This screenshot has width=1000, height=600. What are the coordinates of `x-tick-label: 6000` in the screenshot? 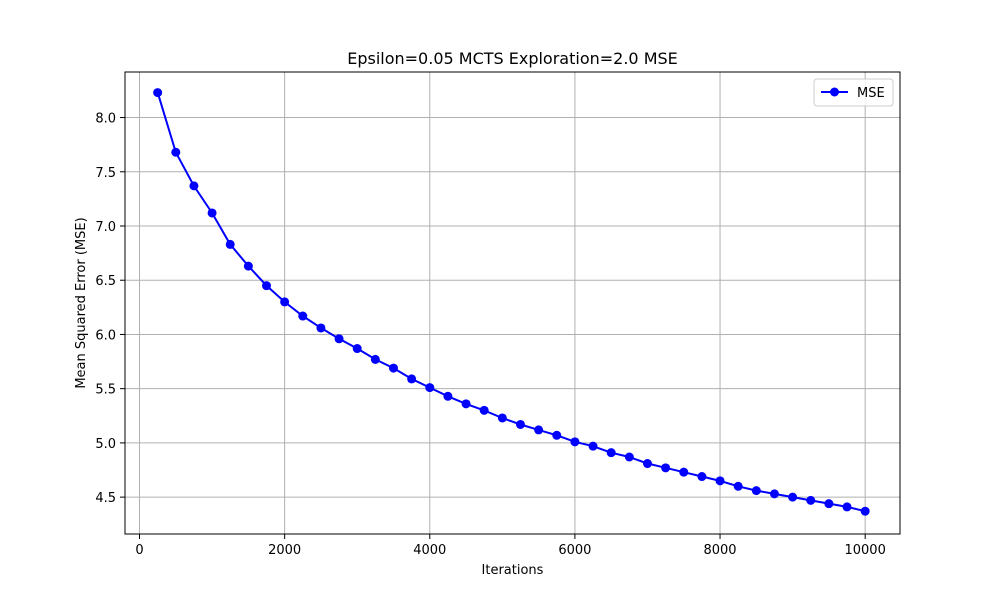 It's located at (574, 550).